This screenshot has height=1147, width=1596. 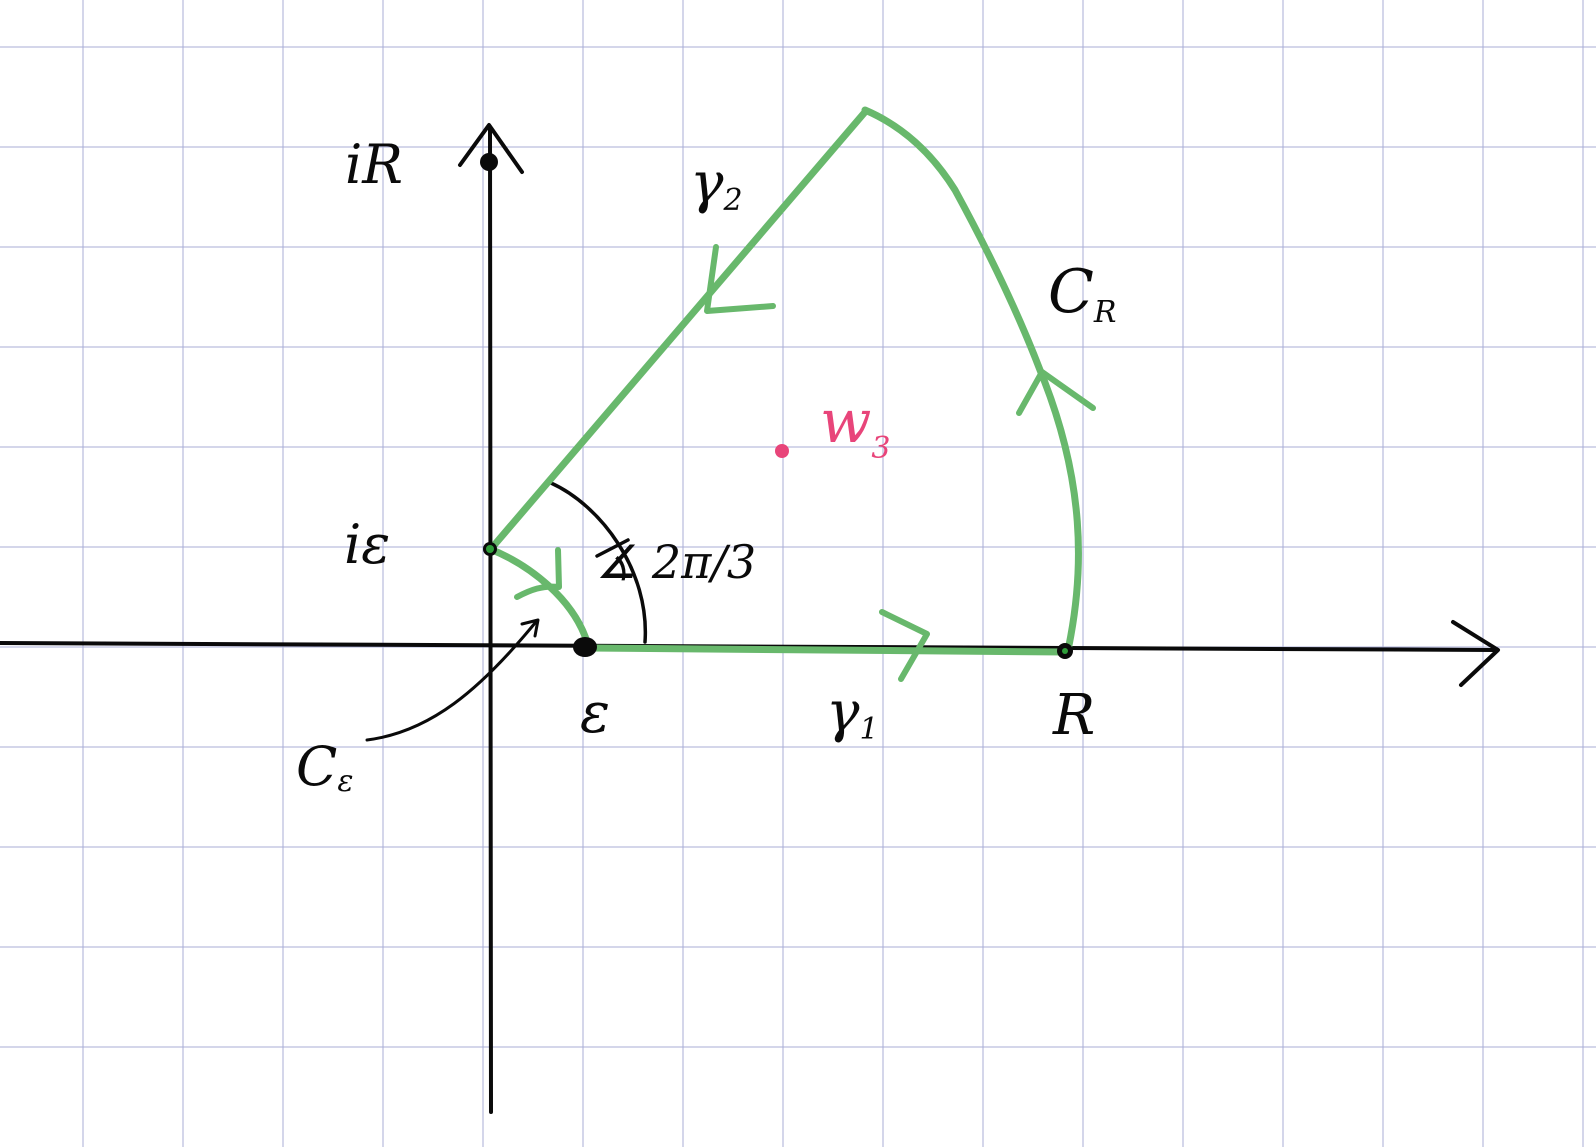 What do you see at coordinates (782, 451) in the screenshot?
I see `pole-w3-dot` at bounding box center [782, 451].